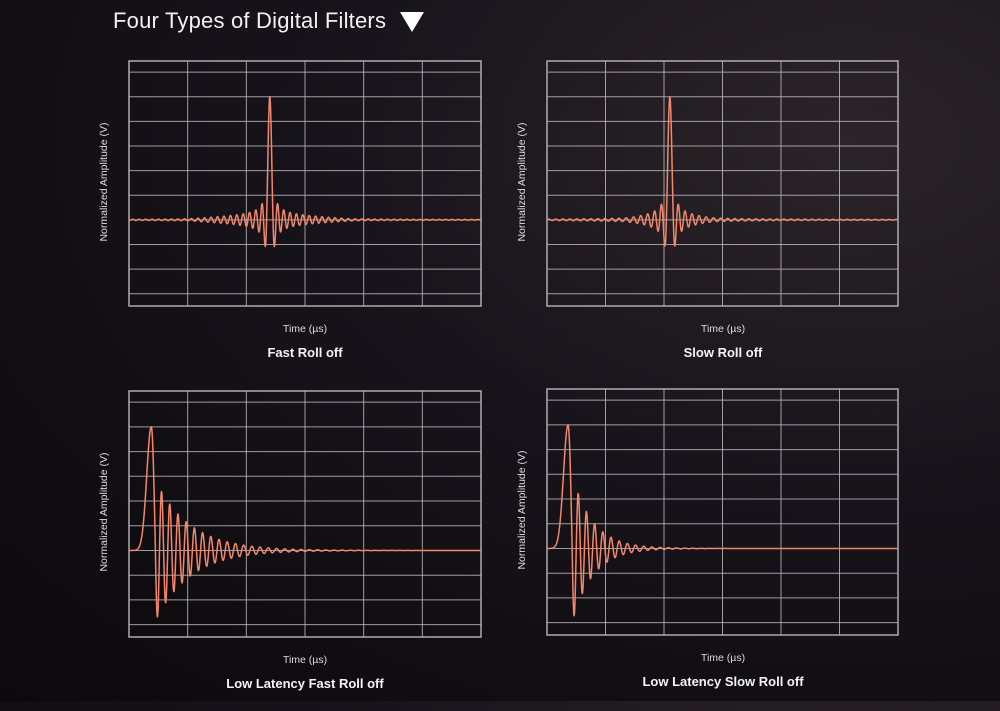 The image size is (1000, 711). I want to click on triangle-down-icon, so click(412, 22).